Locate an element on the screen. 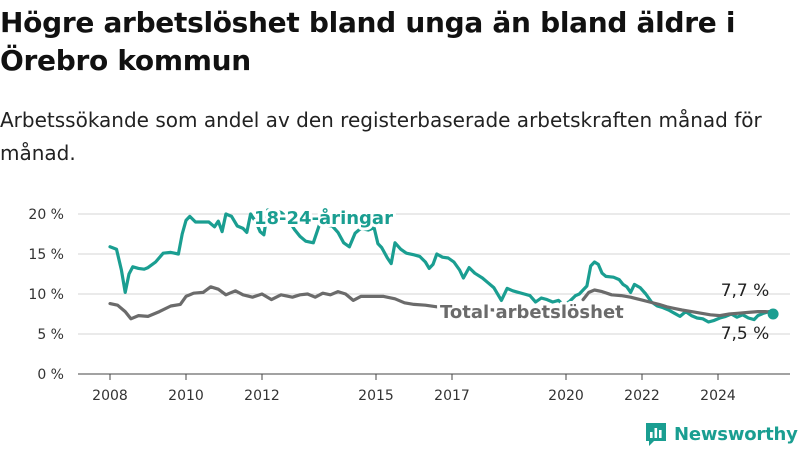 The width and height of the screenshot is (800, 450). youth-end-point is located at coordinates (773, 314).